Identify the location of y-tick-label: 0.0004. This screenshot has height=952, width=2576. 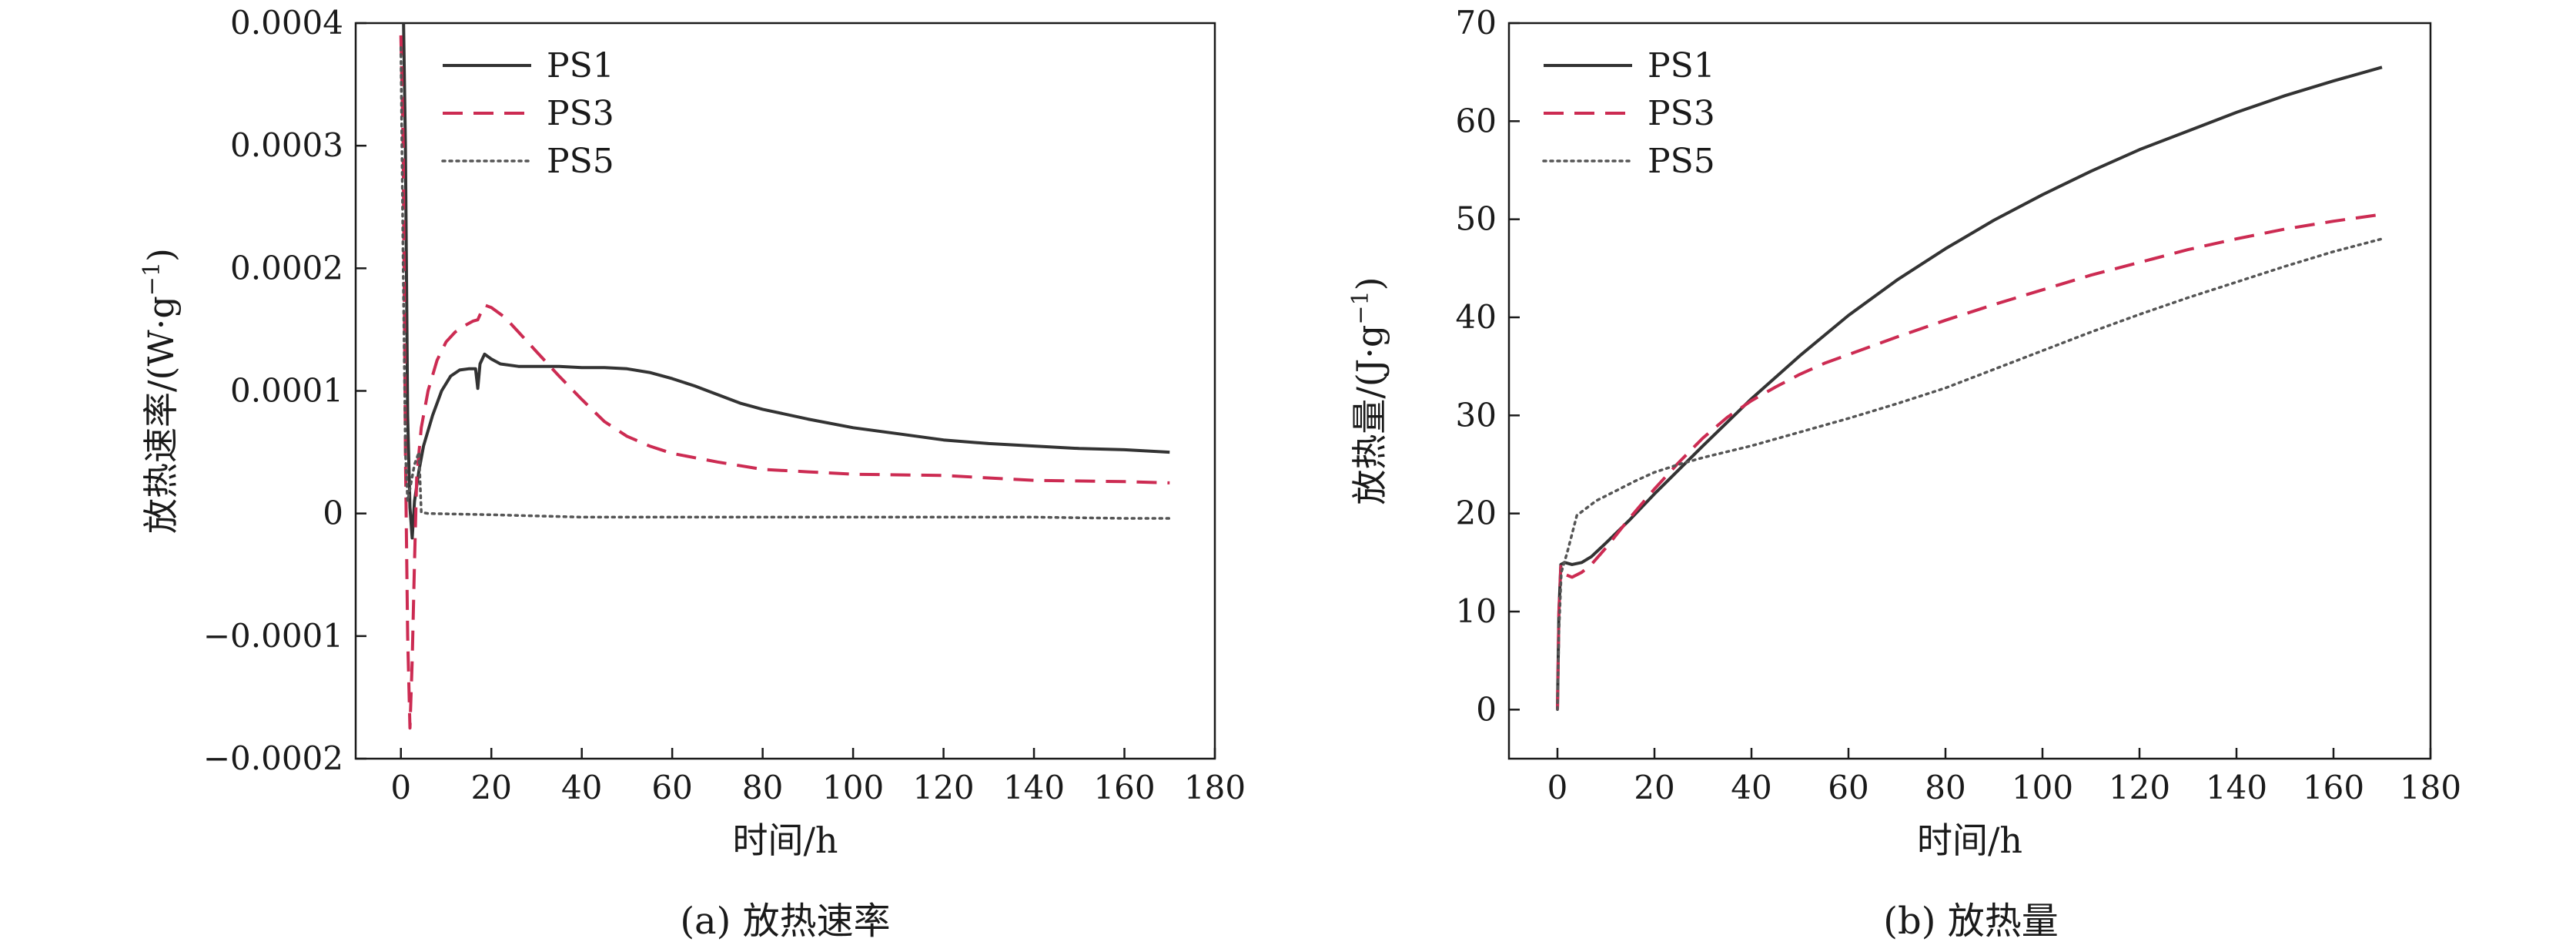
(286, 23).